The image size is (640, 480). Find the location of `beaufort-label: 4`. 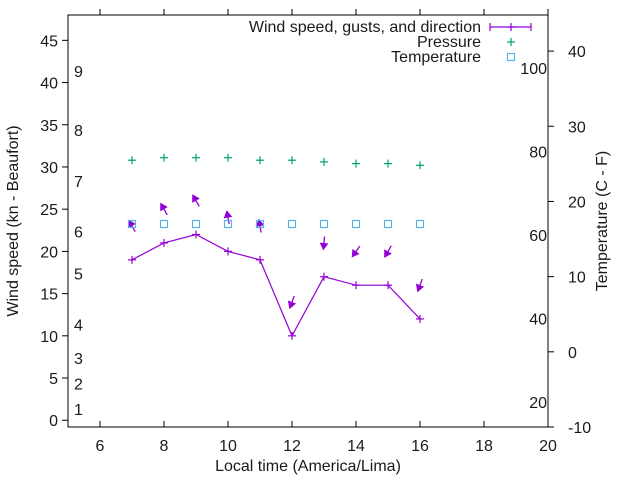

beaufort-label: 4 is located at coordinates (78, 325).